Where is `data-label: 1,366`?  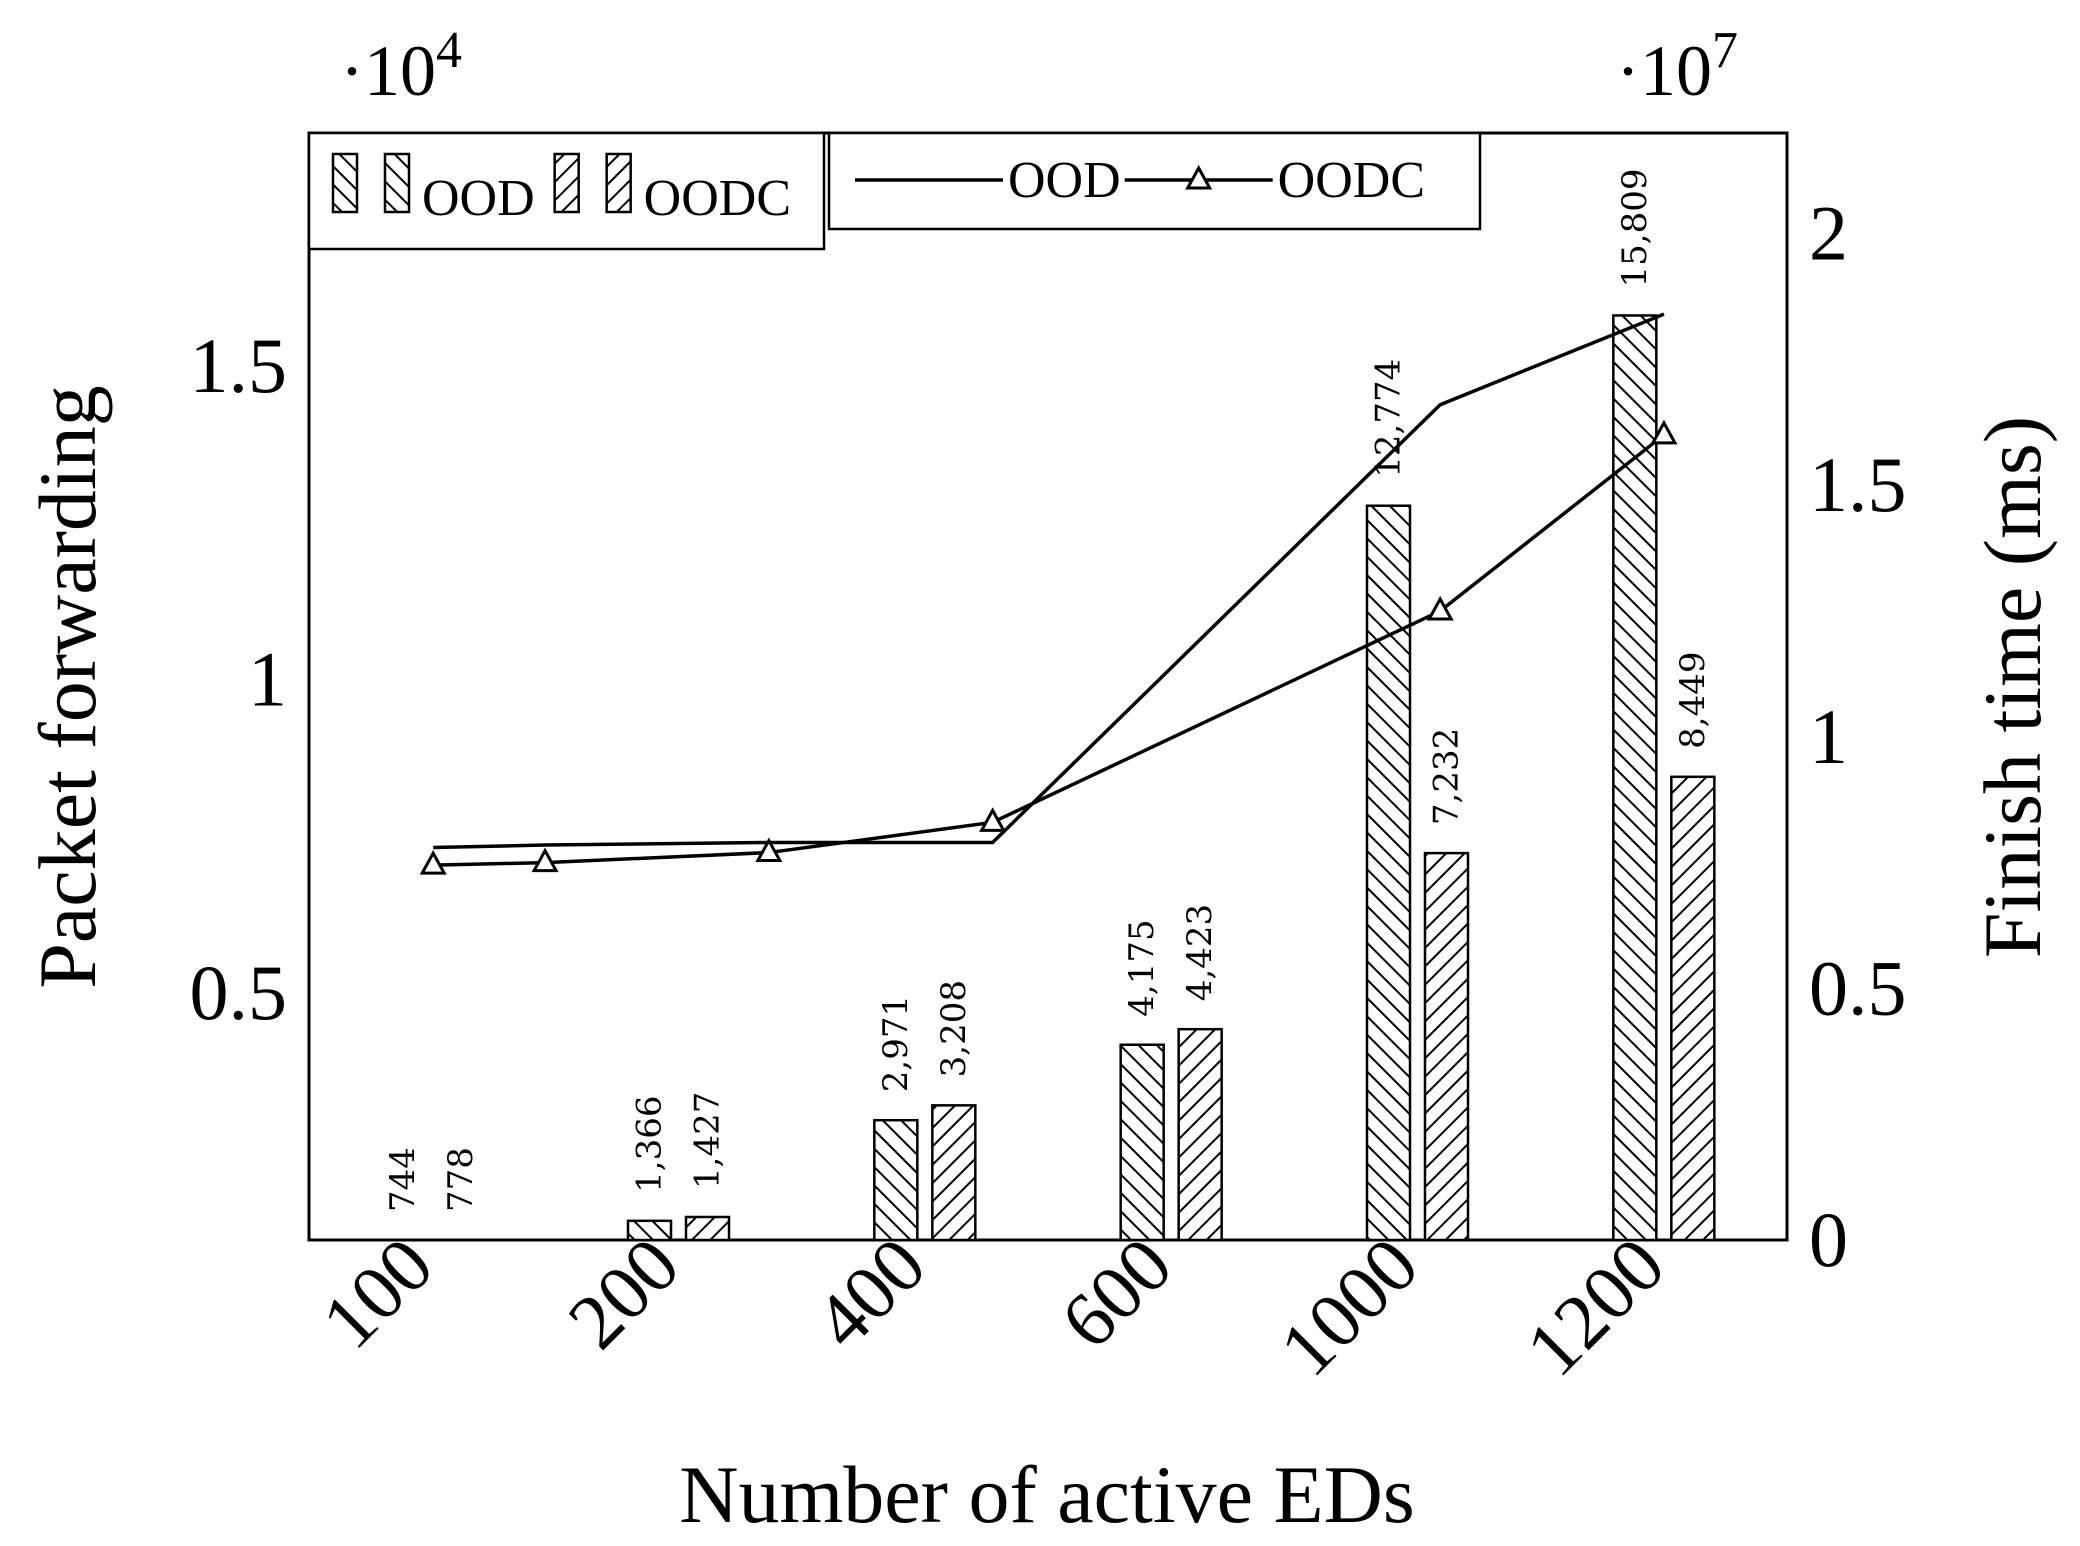
data-label: 1,366 is located at coordinates (650, 1143).